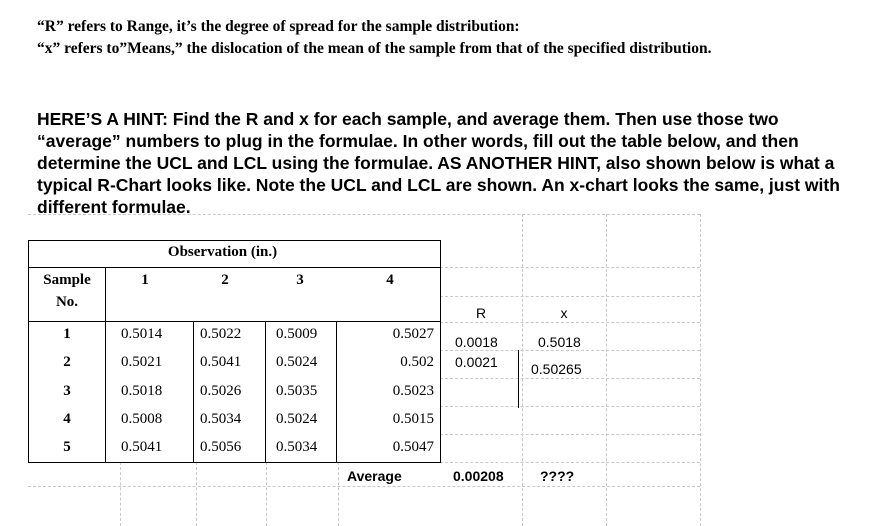 This screenshot has width=877, height=526. What do you see at coordinates (67, 334) in the screenshot?
I see `sample-number: 1` at bounding box center [67, 334].